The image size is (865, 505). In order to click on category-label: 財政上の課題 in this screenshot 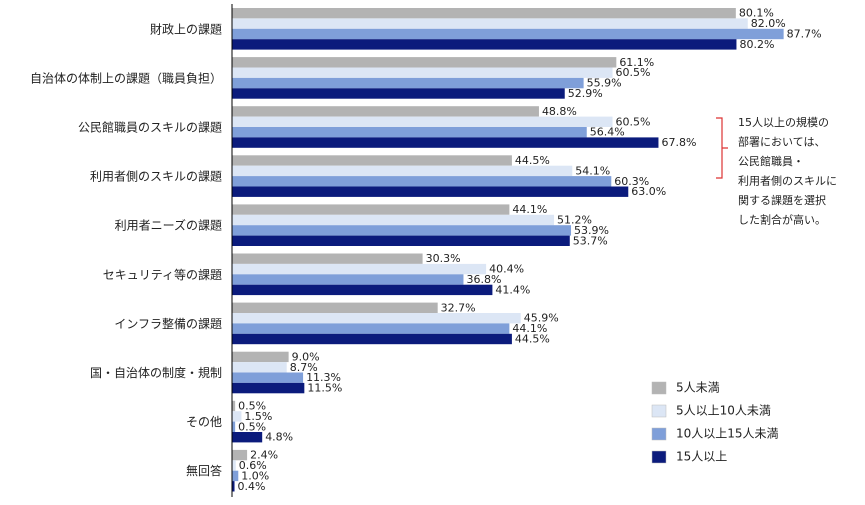, I will do `click(186, 28)`.